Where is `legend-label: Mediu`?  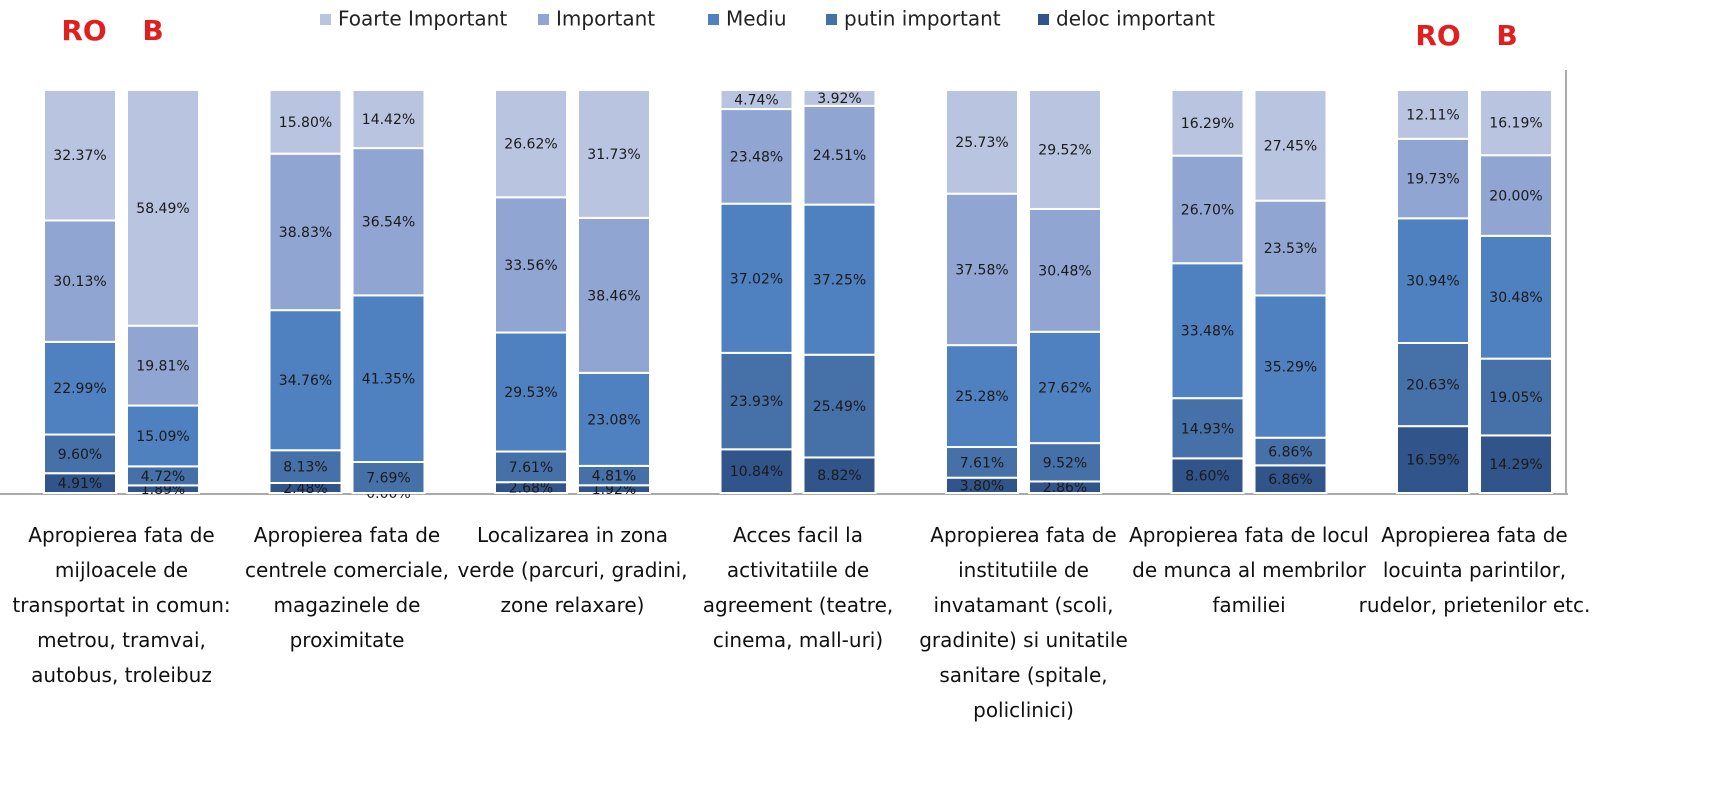 legend-label: Mediu is located at coordinates (756, 19).